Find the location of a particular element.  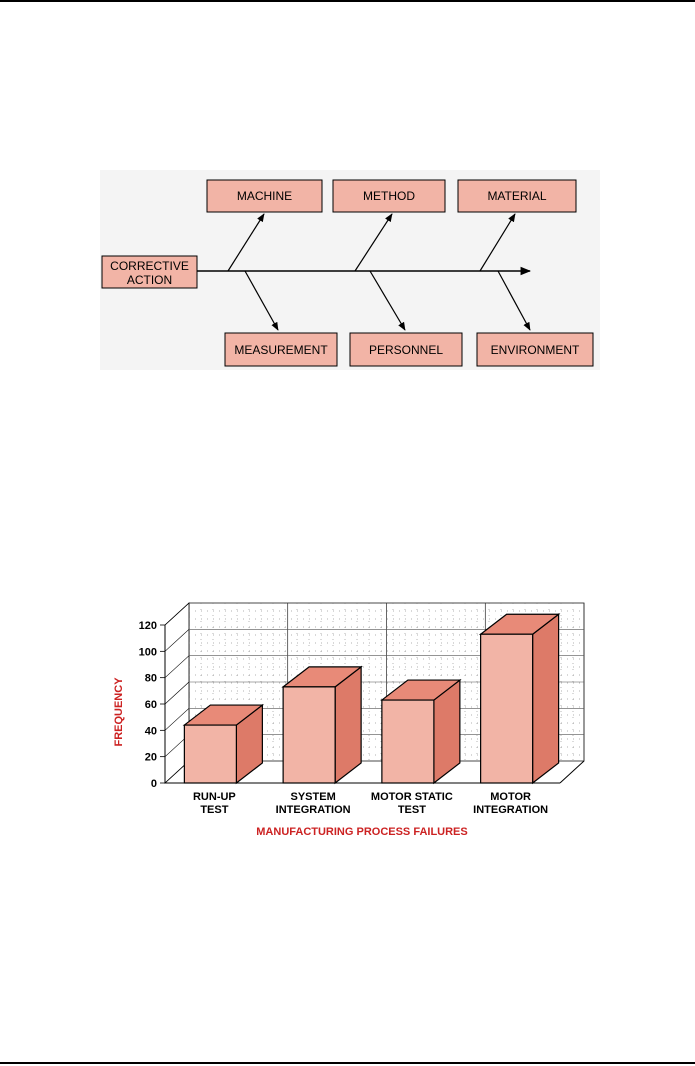

cause-box-personnel: PERSONNEL is located at coordinates (406, 349).